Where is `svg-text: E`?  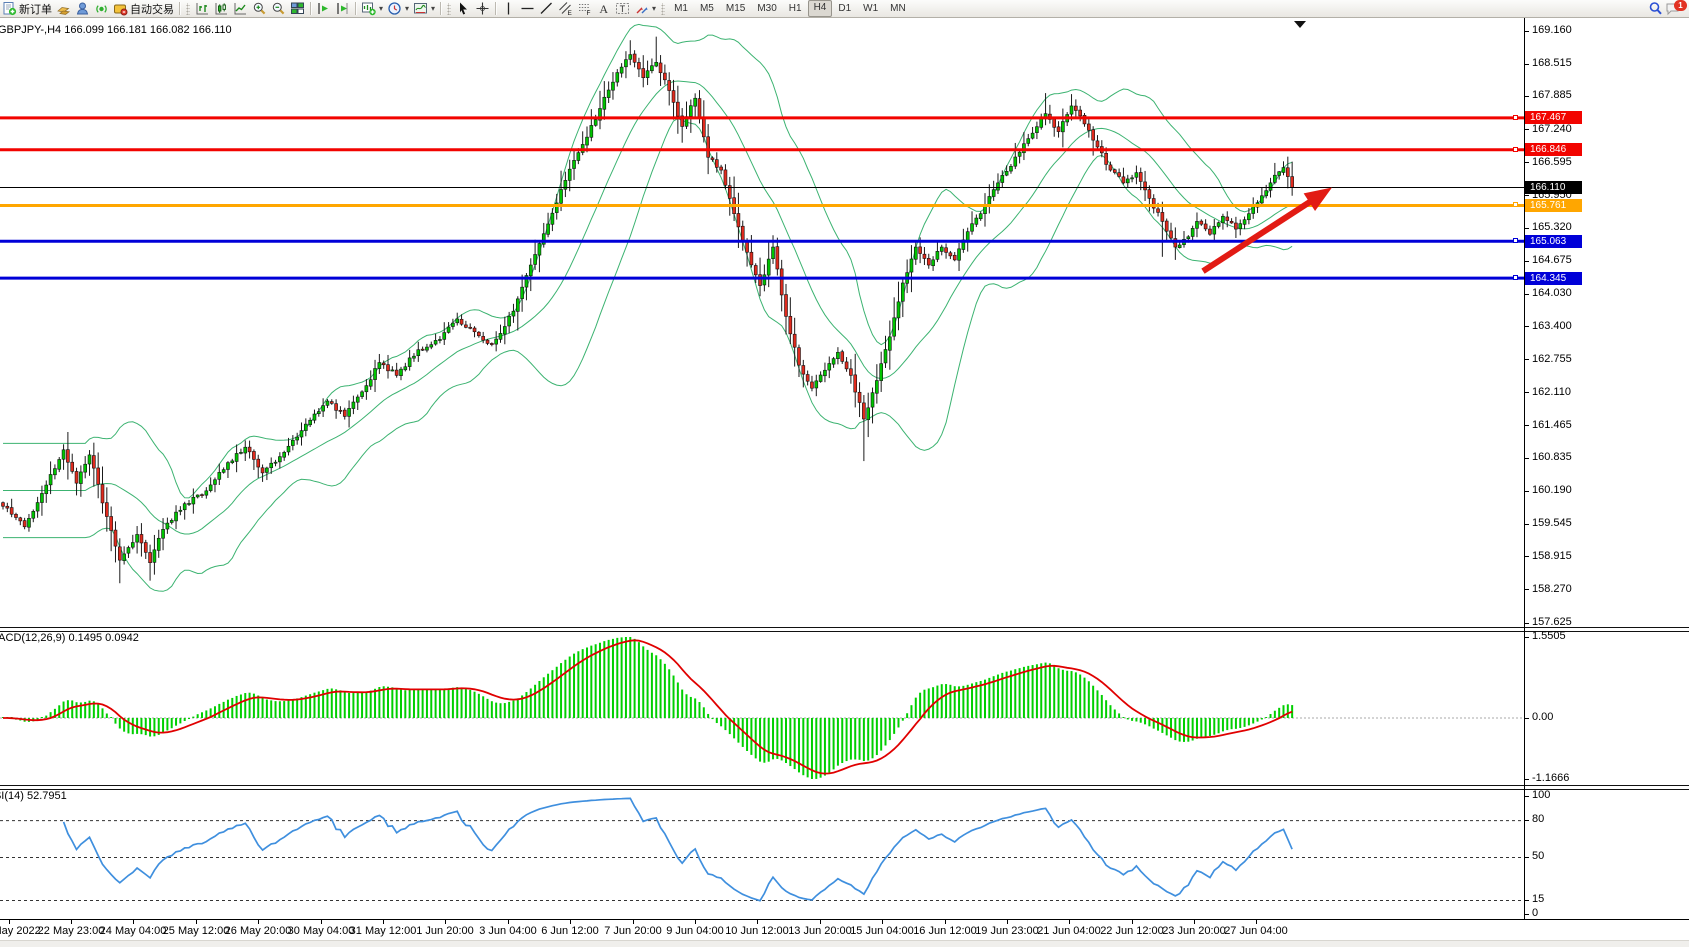
svg-text: E is located at coordinates (570, 13).